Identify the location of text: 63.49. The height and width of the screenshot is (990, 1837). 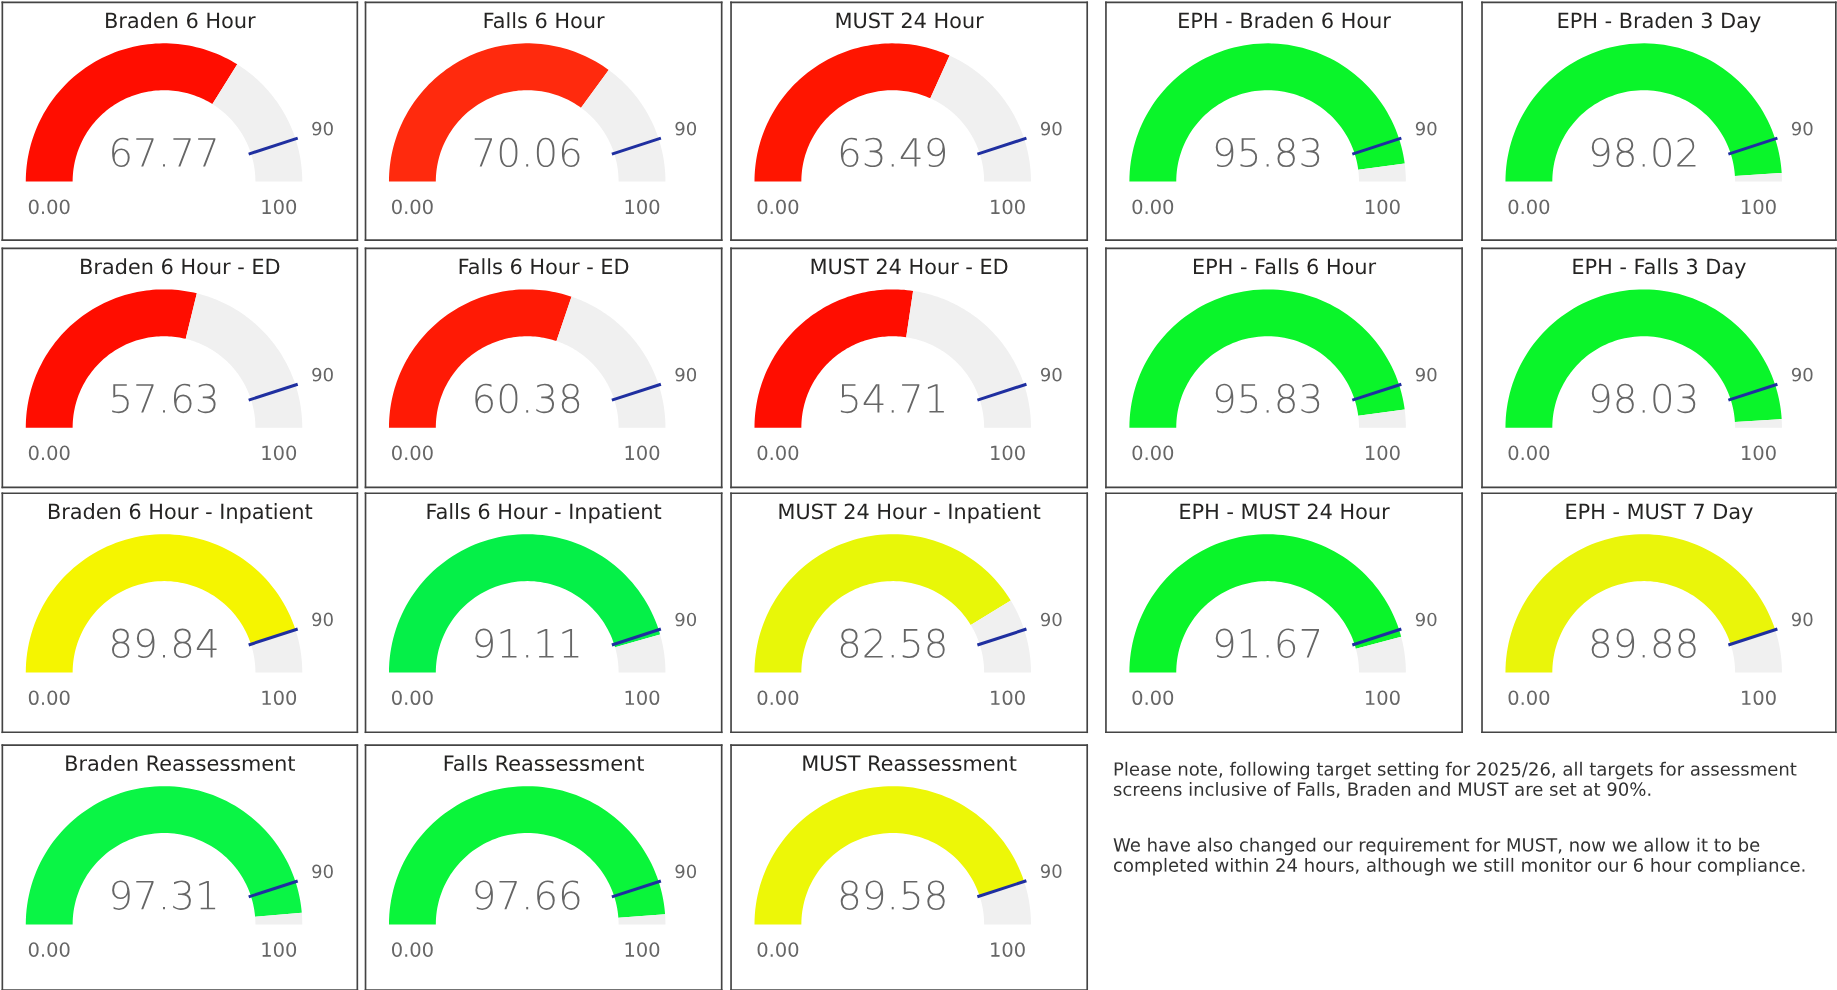
(893, 152).